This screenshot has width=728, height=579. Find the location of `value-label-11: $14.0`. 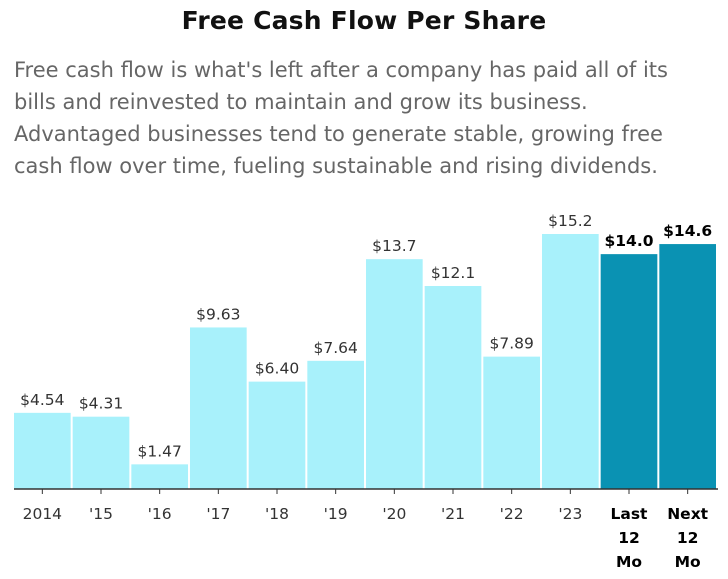

value-label-11: $14.0 is located at coordinates (628, 241).